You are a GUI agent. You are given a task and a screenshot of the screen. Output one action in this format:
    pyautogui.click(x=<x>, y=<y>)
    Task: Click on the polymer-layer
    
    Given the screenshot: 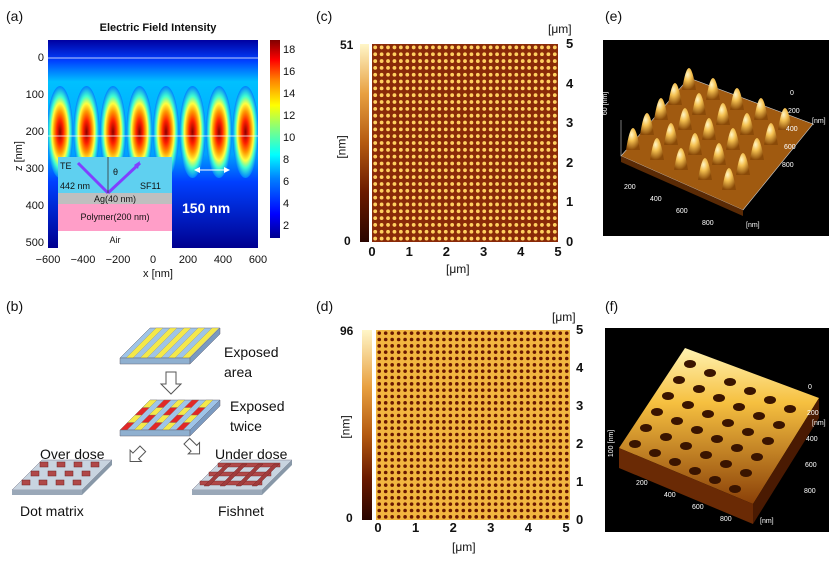 What is the action you would take?
    pyautogui.click(x=115, y=217)
    